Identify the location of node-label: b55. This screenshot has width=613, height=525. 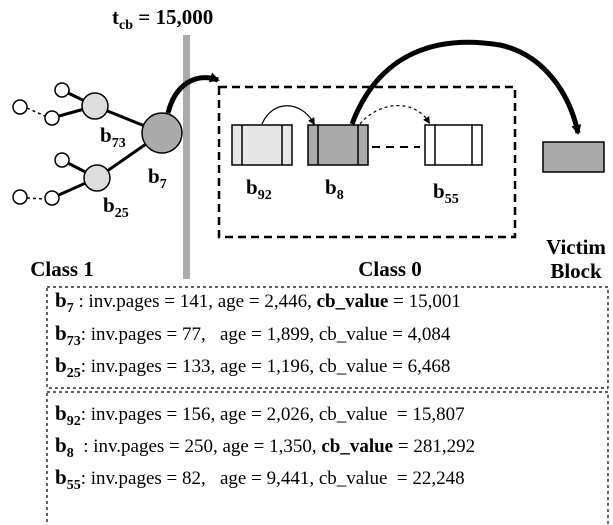
(446, 193).